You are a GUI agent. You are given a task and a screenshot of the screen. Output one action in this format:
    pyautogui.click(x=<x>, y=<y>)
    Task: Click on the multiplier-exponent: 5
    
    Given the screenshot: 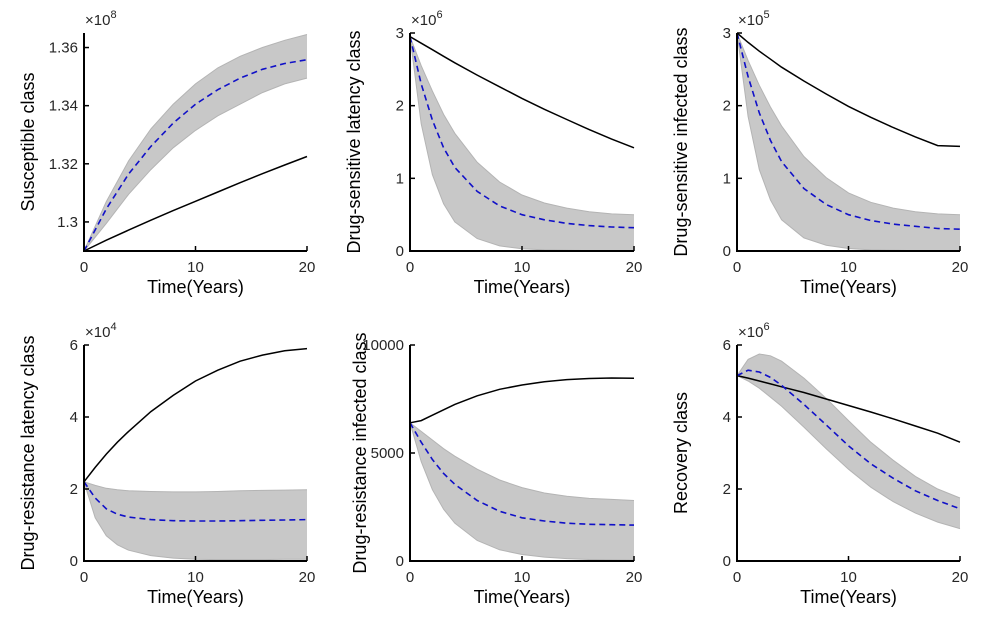 What is the action you would take?
    pyautogui.click(x=766, y=15)
    